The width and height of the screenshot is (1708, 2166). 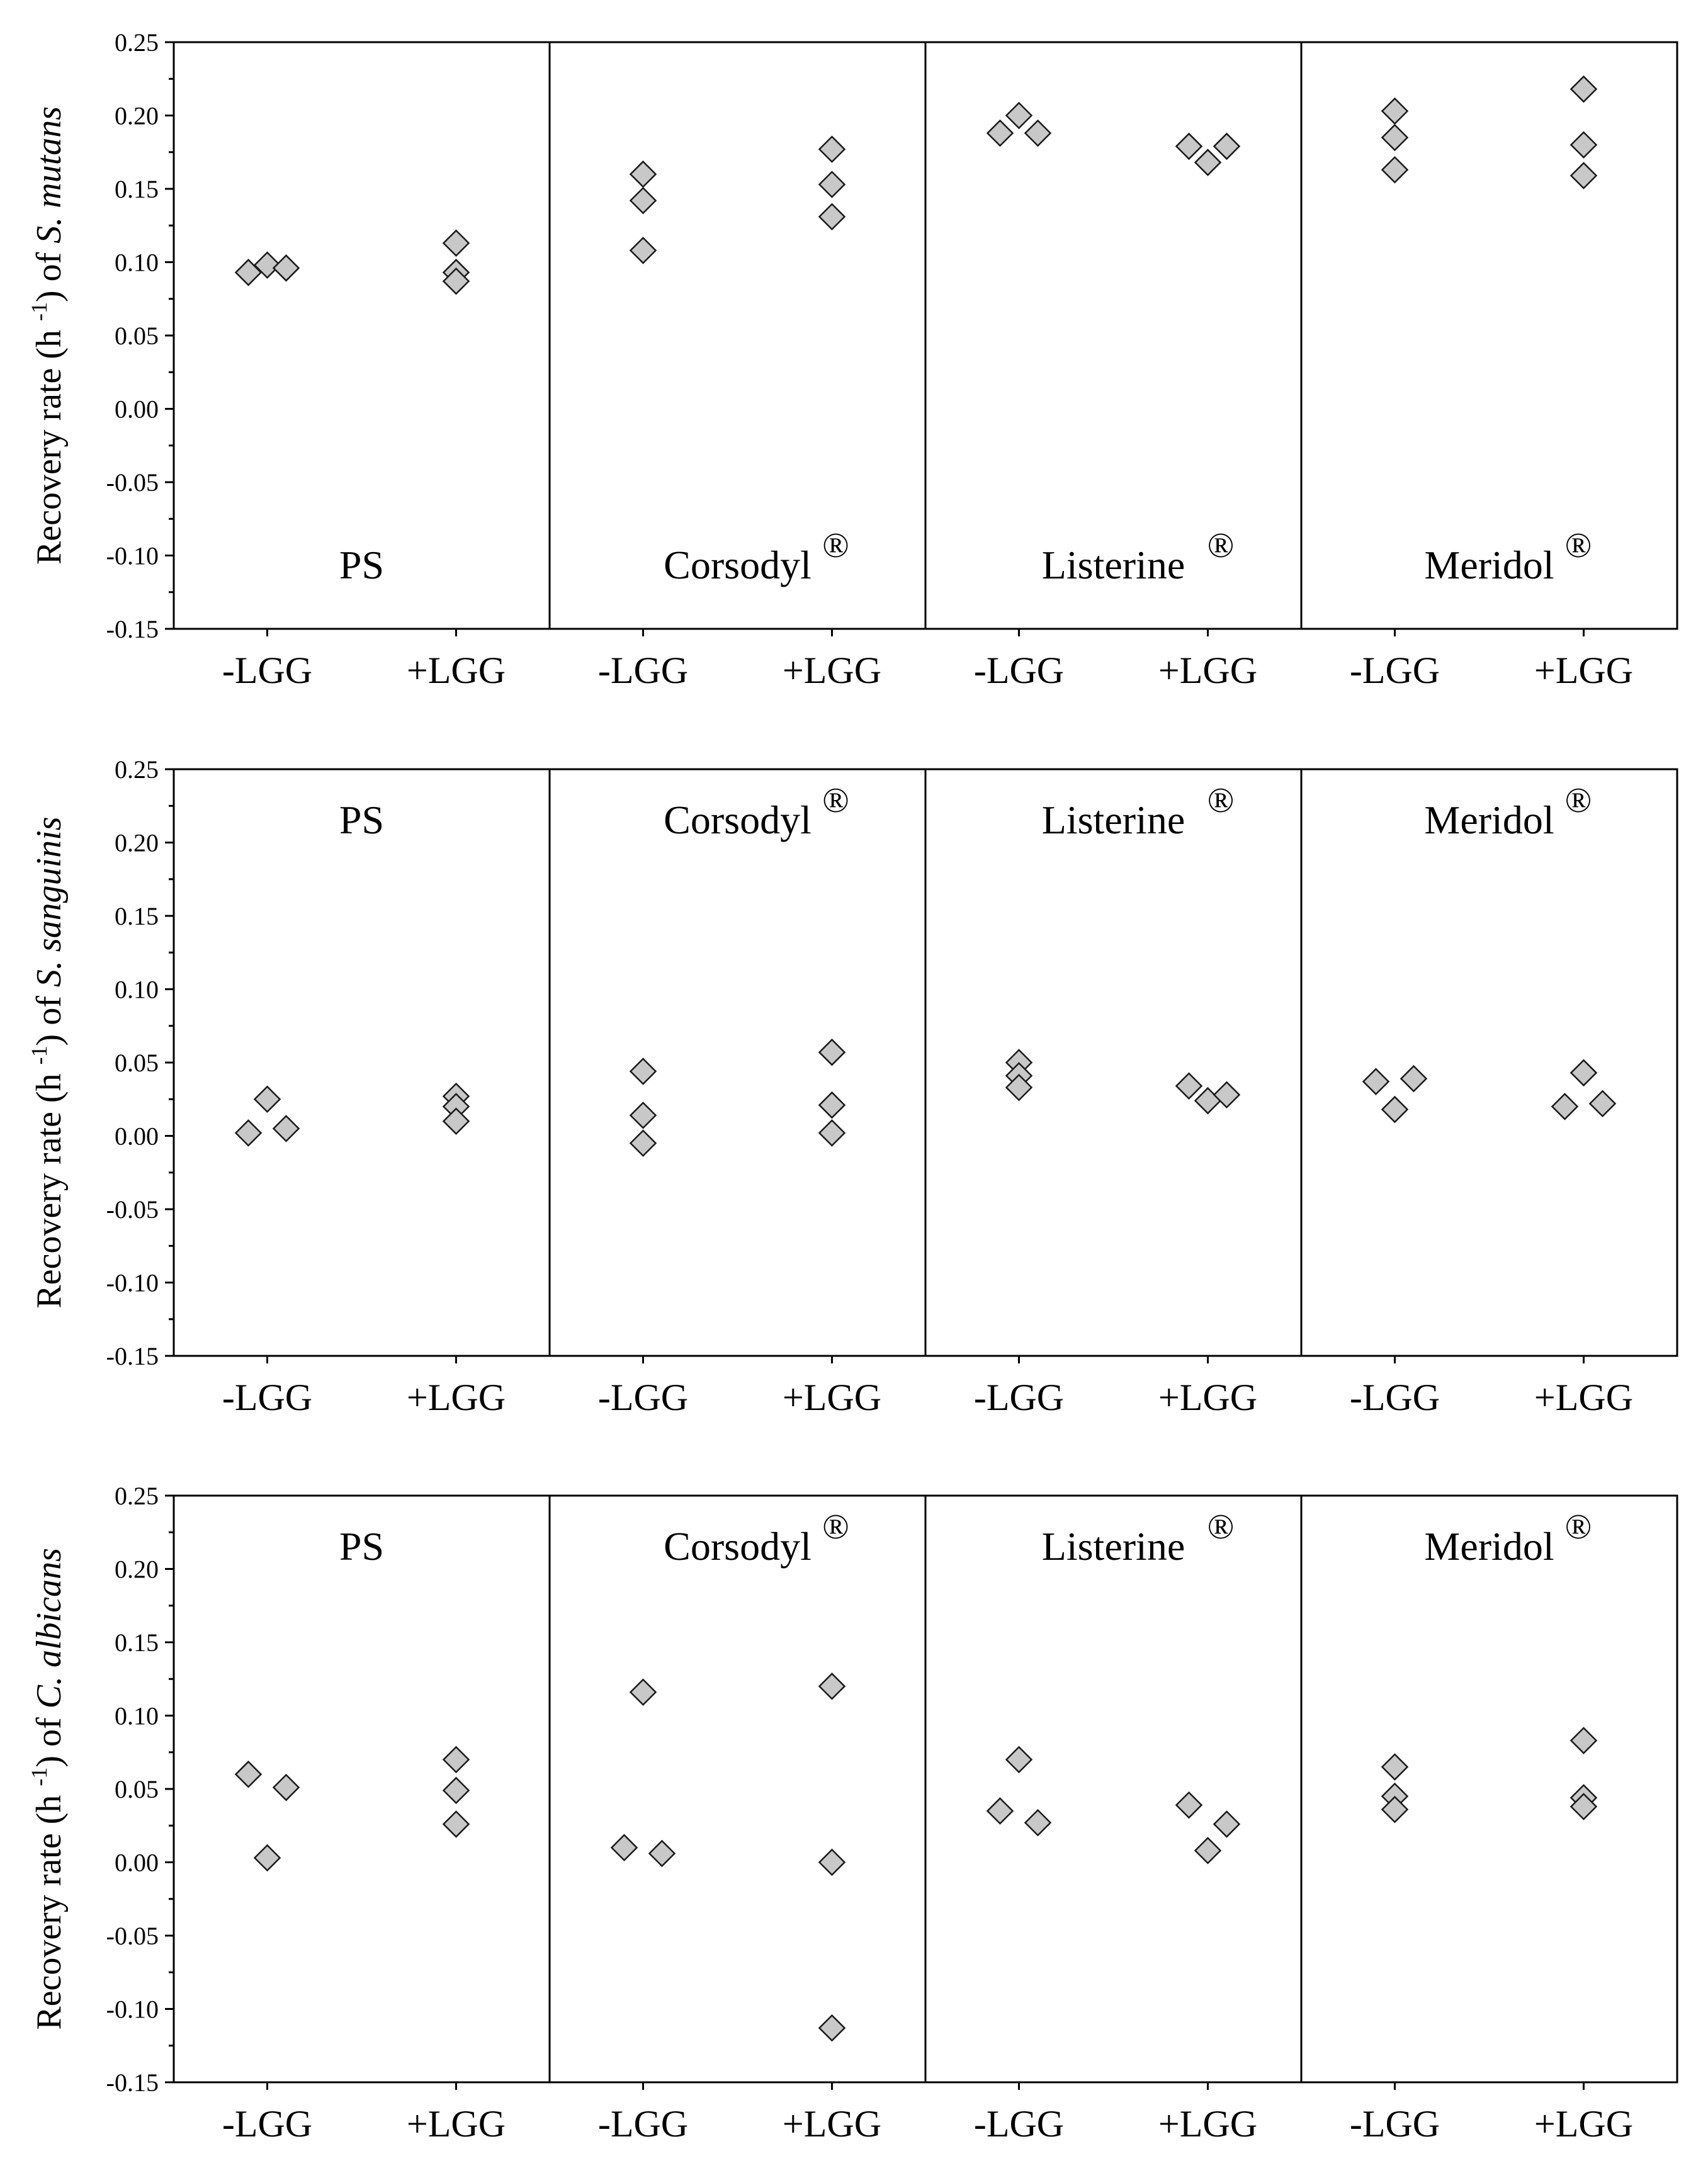 I want to click on y-axis-label: Recovery rate (h -1) of S. mutans, so click(x=48, y=335).